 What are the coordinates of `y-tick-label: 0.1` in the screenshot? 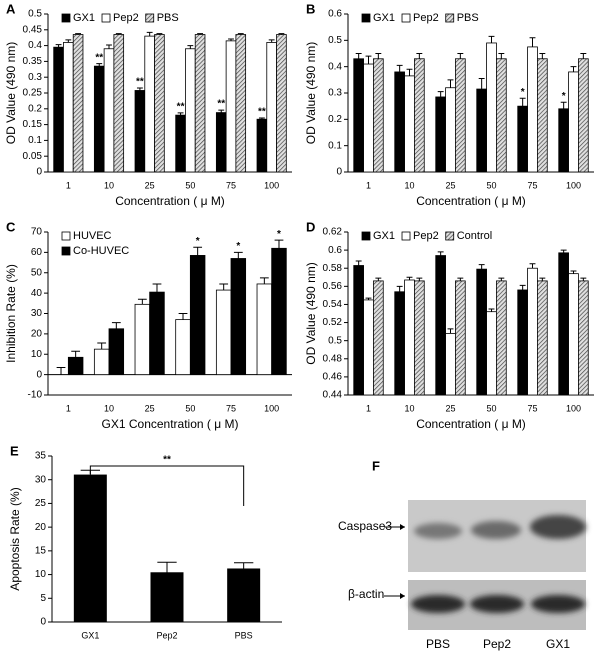 It's located at (35, 140).